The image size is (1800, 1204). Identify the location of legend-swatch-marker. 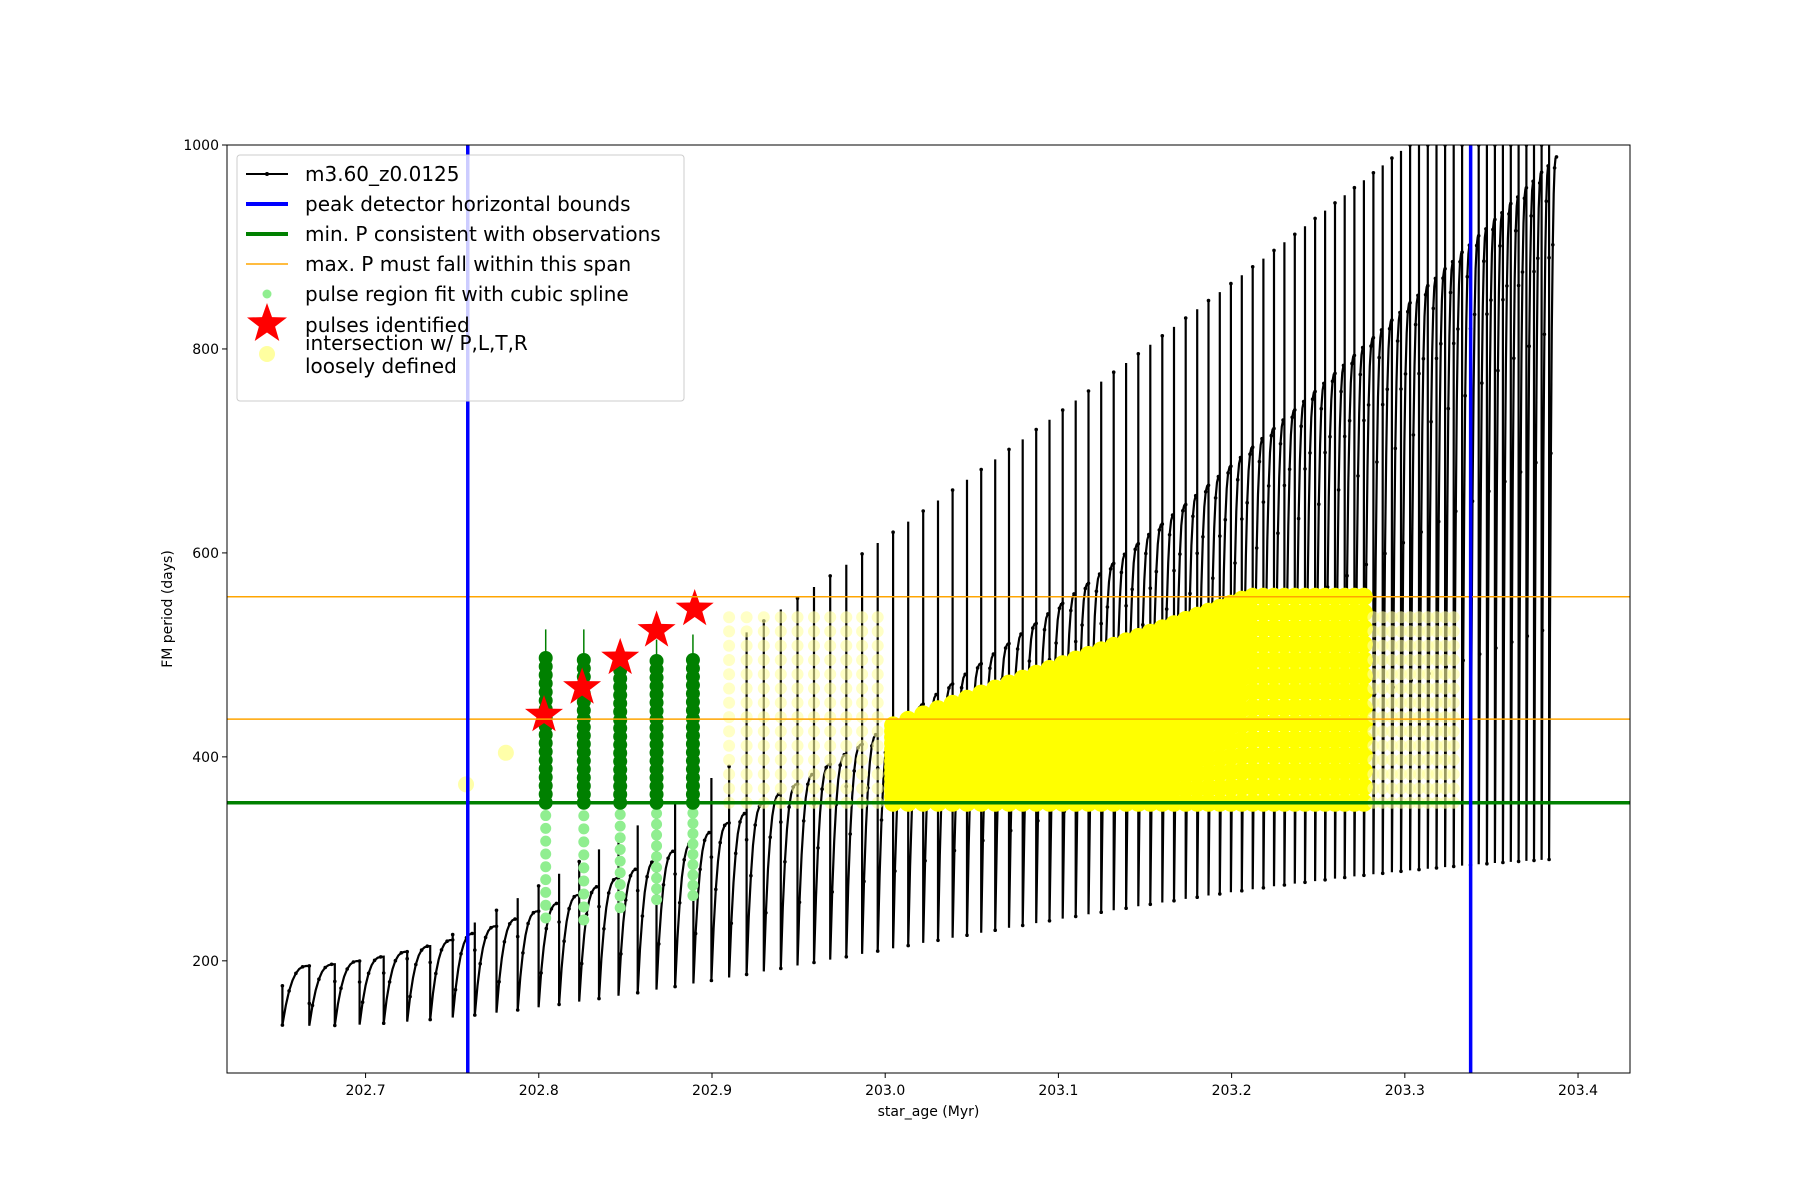
(267, 174).